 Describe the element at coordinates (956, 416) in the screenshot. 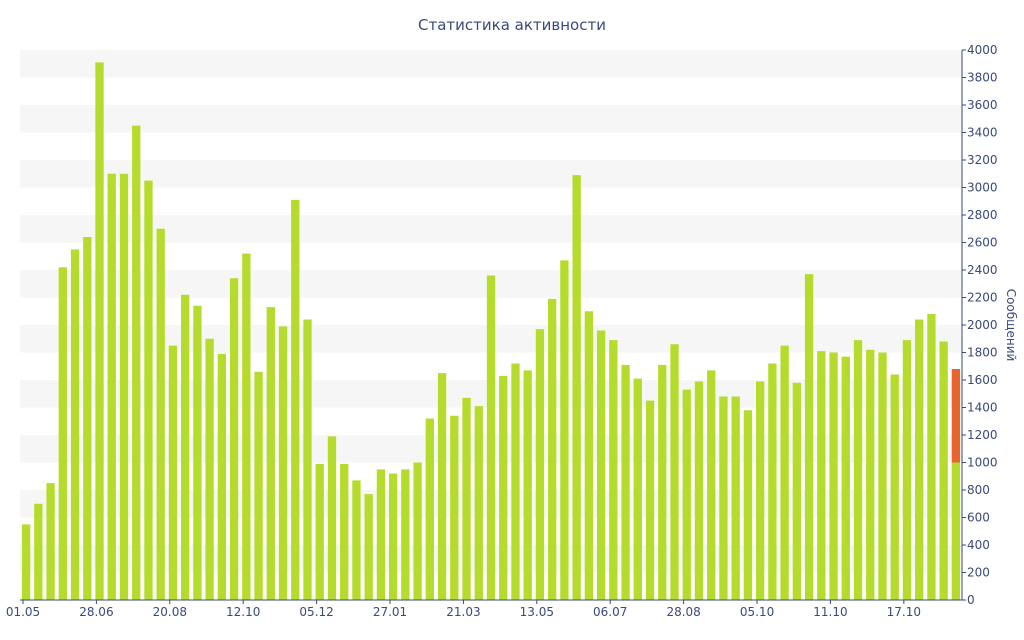

I see `bar-segment-current` at that location.